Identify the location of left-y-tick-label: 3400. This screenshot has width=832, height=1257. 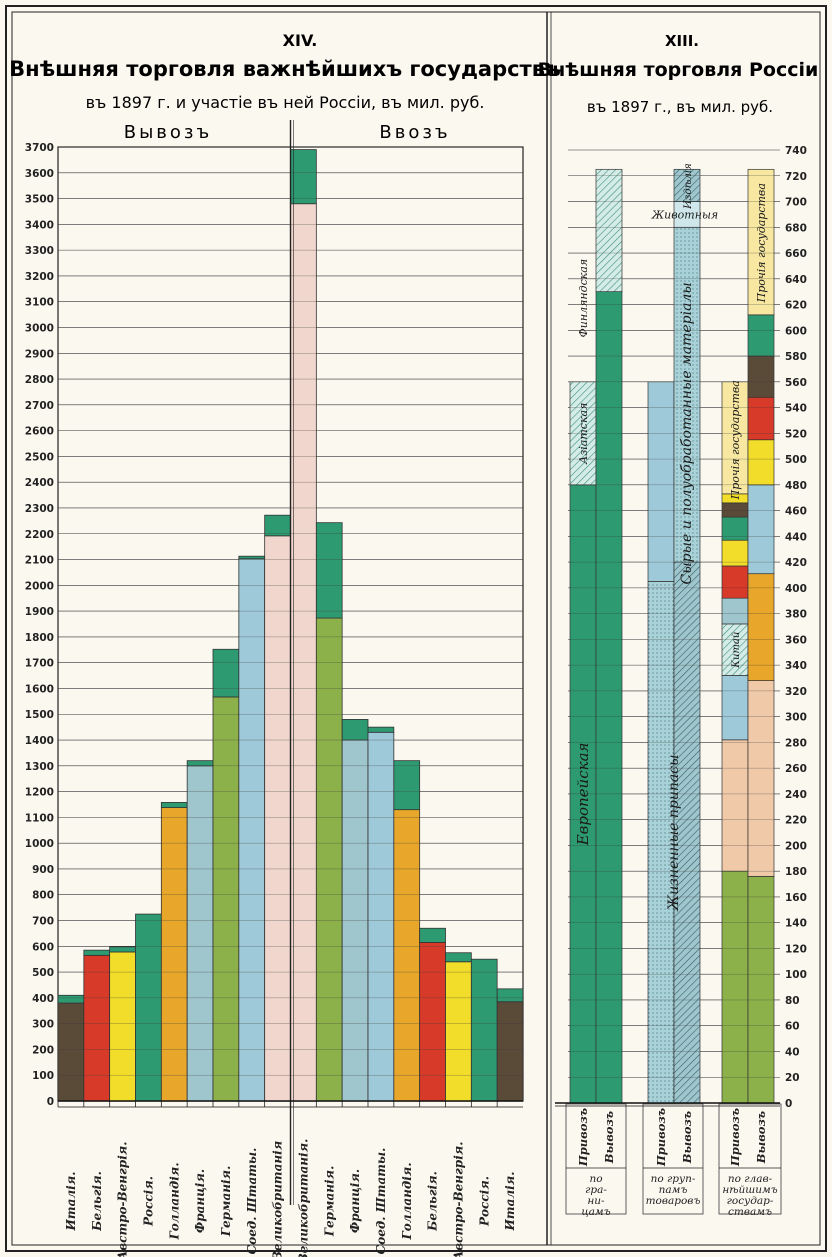
(39, 225).